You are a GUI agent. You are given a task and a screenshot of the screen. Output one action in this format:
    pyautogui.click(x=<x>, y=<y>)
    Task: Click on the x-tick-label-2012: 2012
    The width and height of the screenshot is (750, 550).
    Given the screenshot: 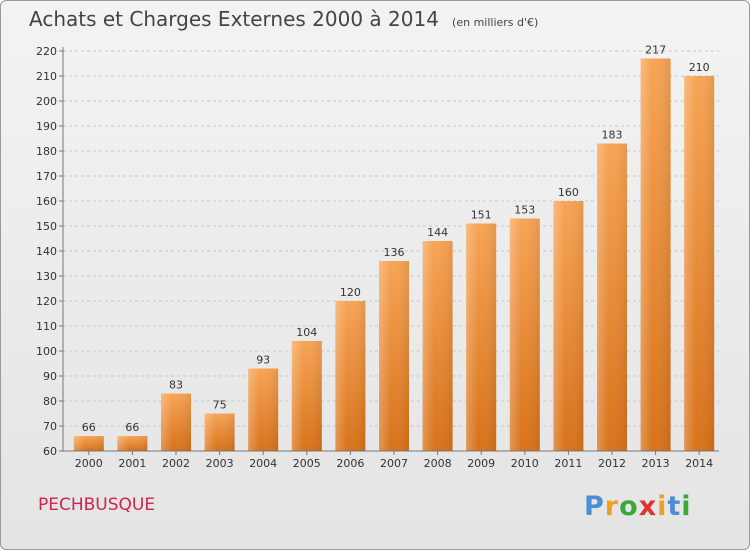 What is the action you would take?
    pyautogui.click(x=612, y=463)
    